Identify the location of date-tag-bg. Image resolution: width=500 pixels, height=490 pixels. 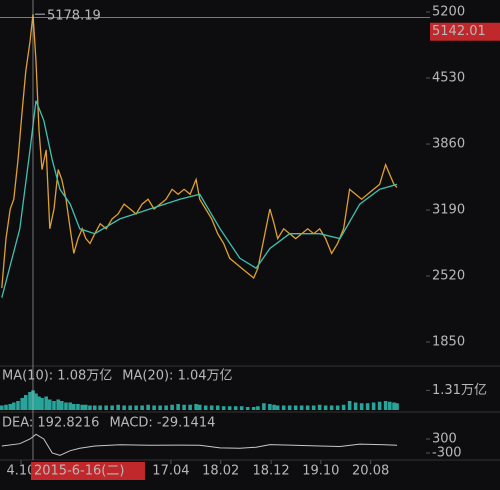
(87, 471).